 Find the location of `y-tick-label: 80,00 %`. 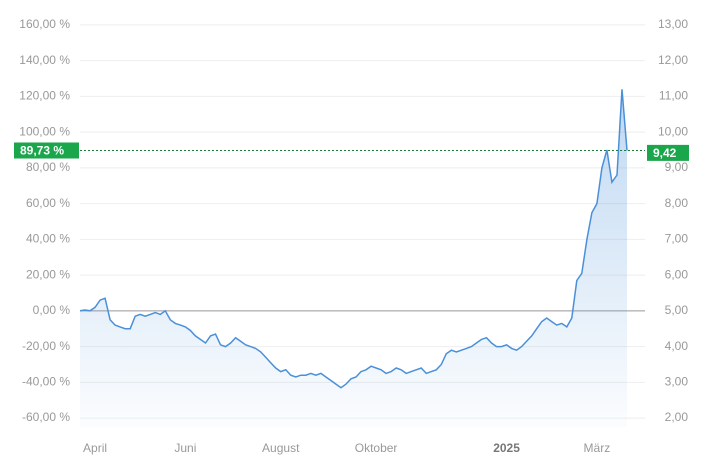

y-tick-label: 80,00 % is located at coordinates (48, 167).